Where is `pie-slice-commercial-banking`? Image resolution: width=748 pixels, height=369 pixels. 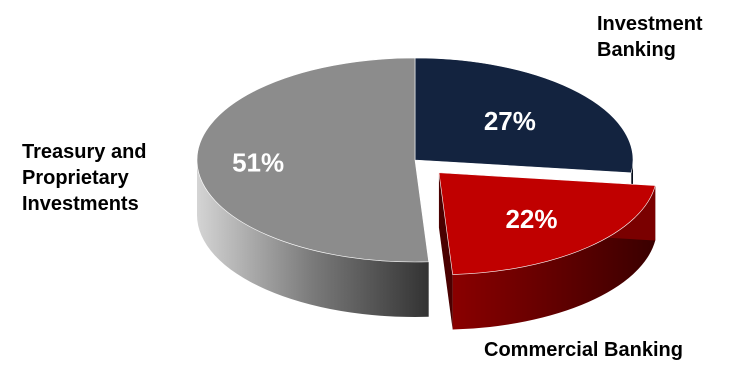 pie-slice-commercial-banking is located at coordinates (547, 223).